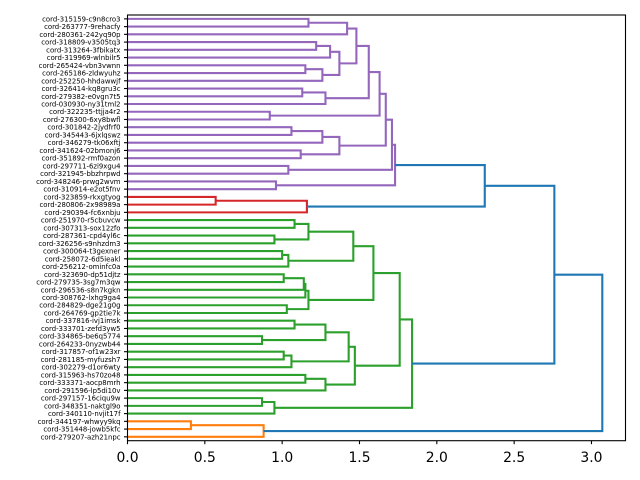 The height and width of the screenshot is (480, 640). What do you see at coordinates (79, 244) in the screenshot?
I see `leaf-label: cord-326256-s9nhzdm3` at bounding box center [79, 244].